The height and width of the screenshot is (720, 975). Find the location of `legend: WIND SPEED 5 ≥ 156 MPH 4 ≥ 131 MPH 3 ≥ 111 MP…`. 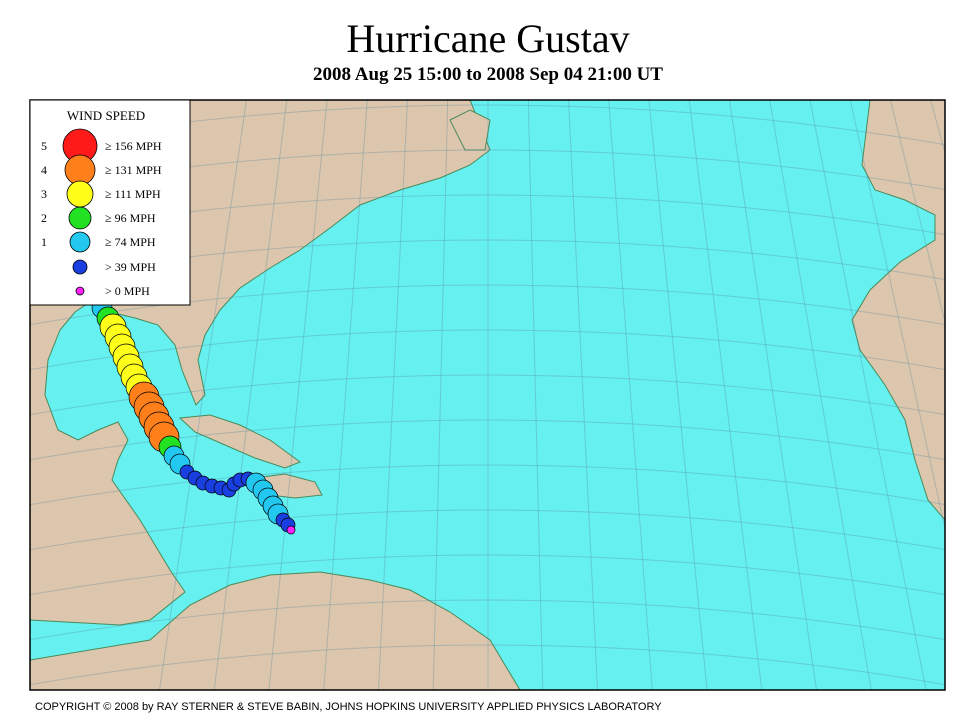

legend: WIND SPEED 5 ≥ 156 MPH 4 ≥ 131 MPH 3 ≥ 111 MP… is located at coordinates (110, 202).